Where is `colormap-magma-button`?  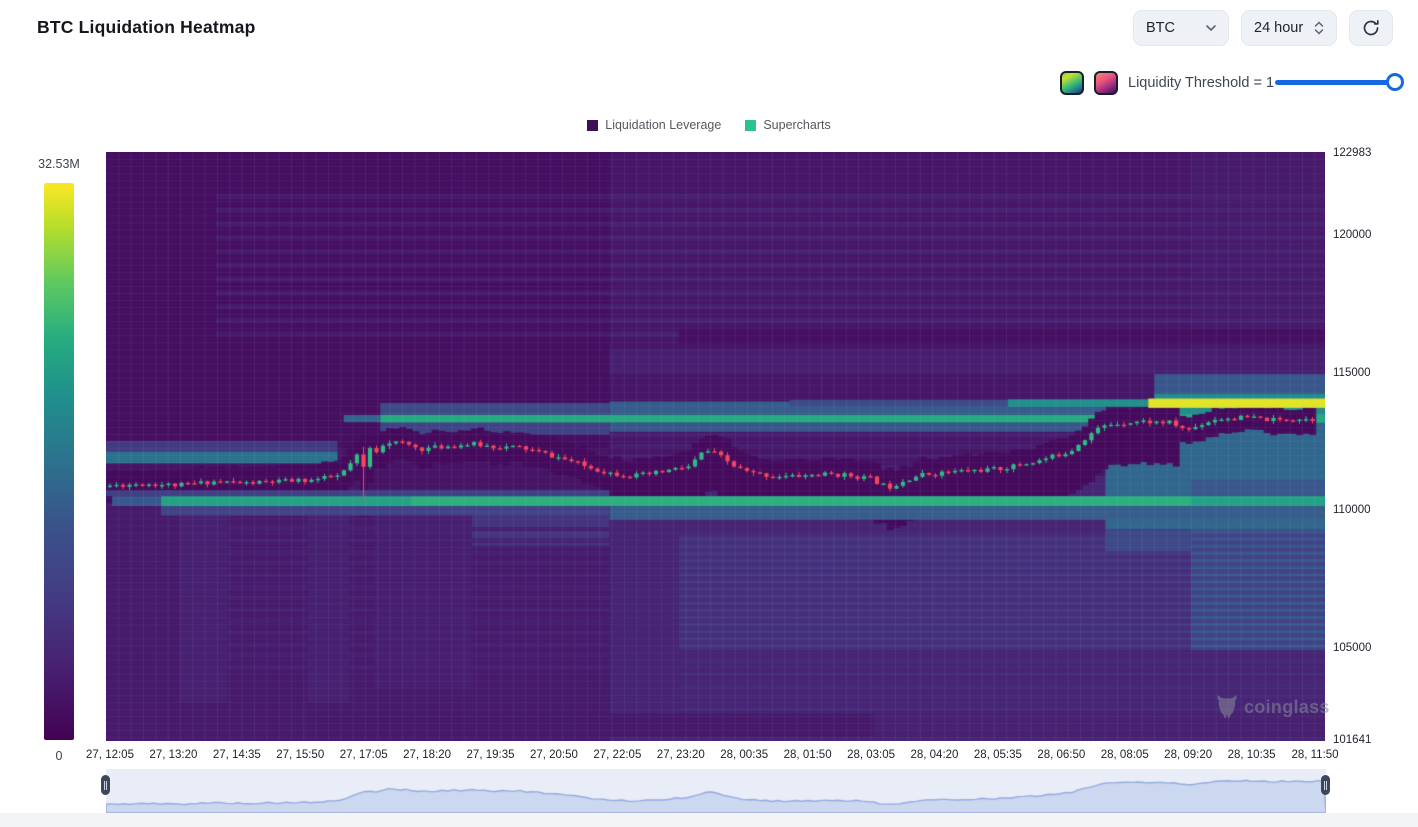
colormap-magma-button is located at coordinates (1106, 83).